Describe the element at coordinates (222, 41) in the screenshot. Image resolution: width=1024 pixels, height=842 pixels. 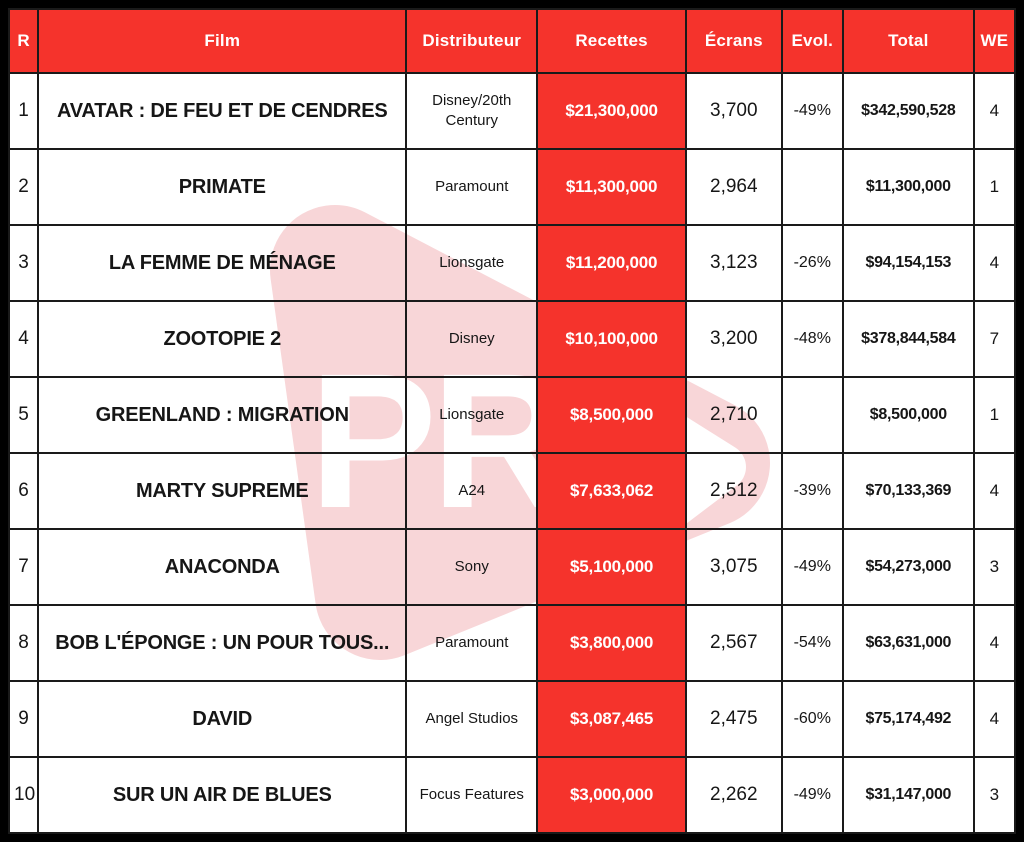
I see `column-header-film: Film` at that location.